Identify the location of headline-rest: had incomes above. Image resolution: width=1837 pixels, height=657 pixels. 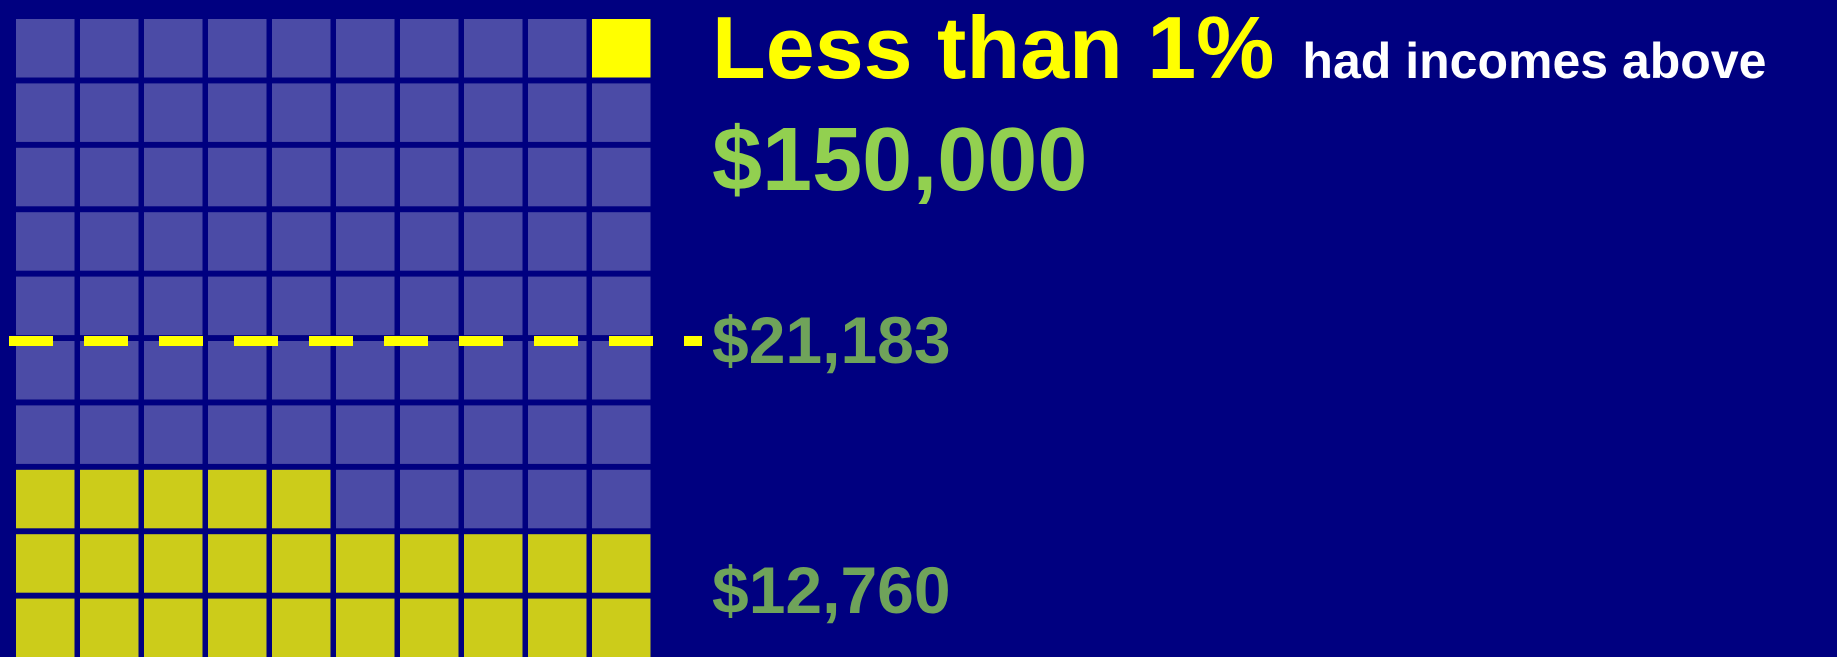
(1534, 61).